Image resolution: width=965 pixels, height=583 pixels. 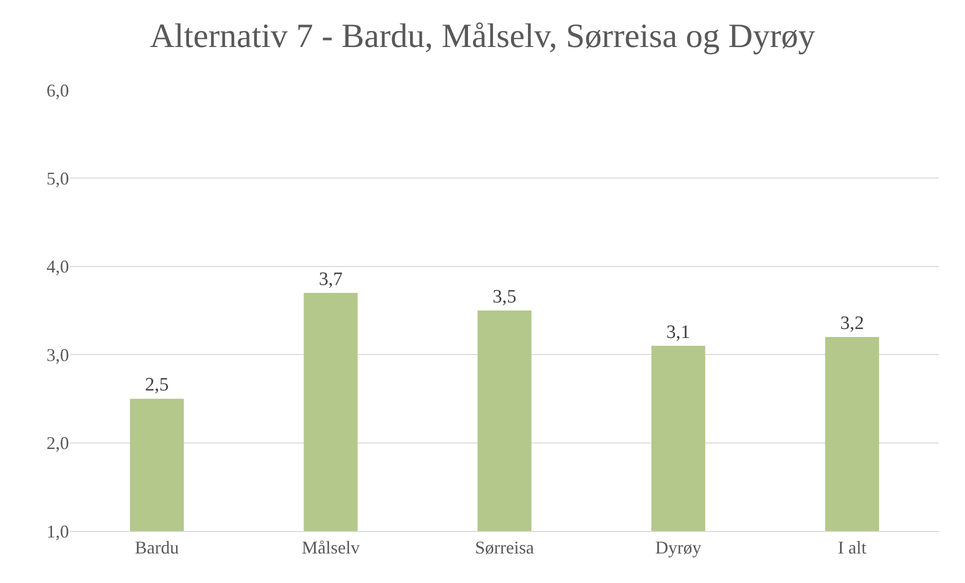 I want to click on x-tick-label: Målselv, so click(x=331, y=548).